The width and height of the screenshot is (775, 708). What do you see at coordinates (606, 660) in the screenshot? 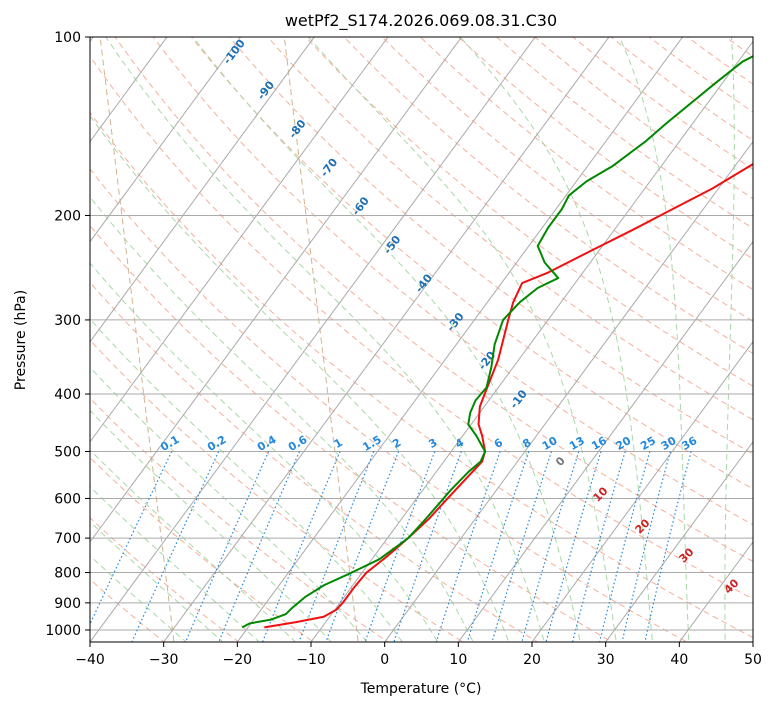
I see `x-tick-label: 30` at bounding box center [606, 660].